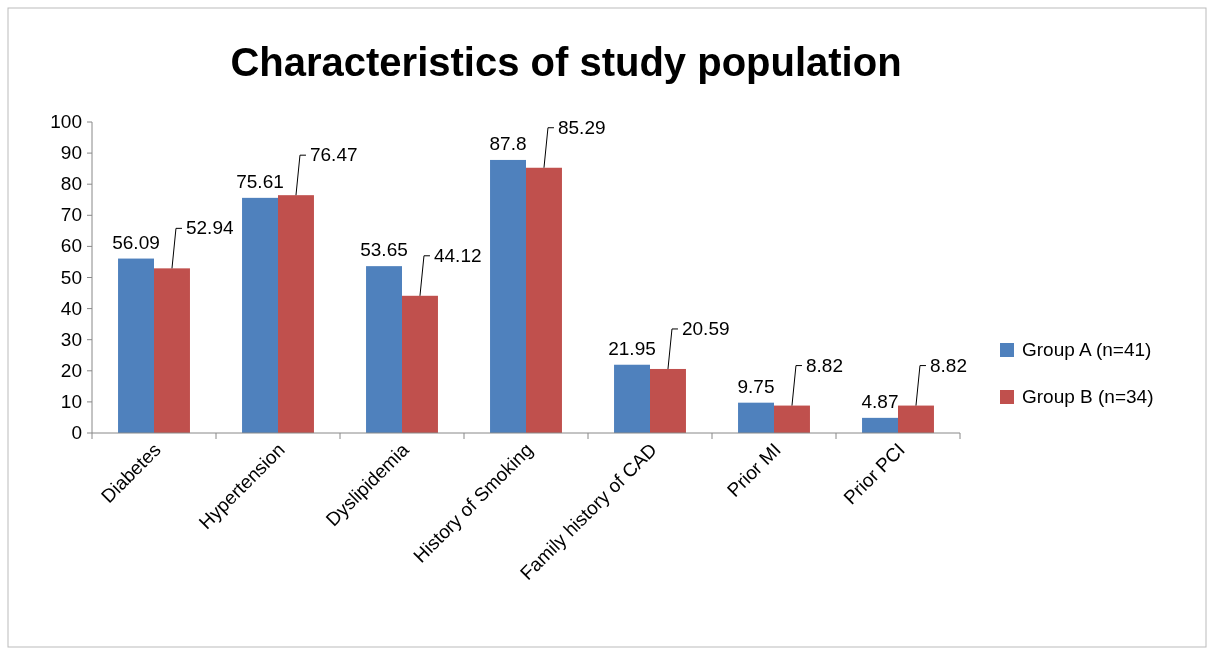 The image size is (1207, 648). What do you see at coordinates (457, 255) in the screenshot?
I see `data-label: 44.12` at bounding box center [457, 255].